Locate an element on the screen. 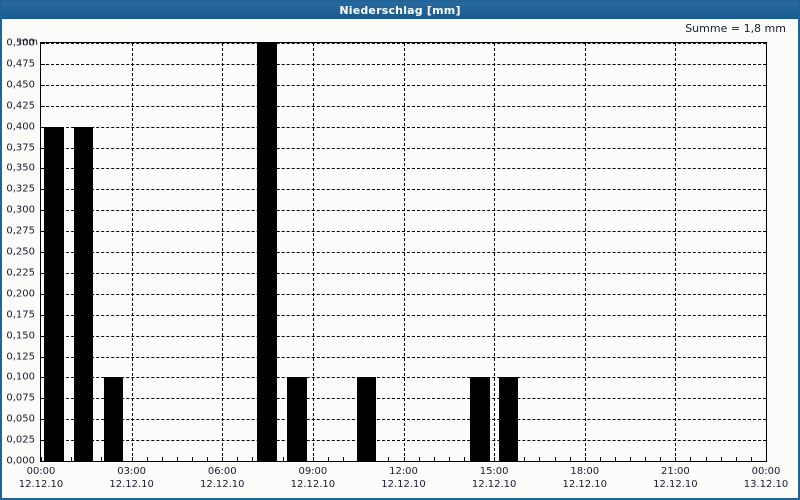 This screenshot has height=500, width=800. y-axis-tick-label: 0,500 is located at coordinates (20, 43).